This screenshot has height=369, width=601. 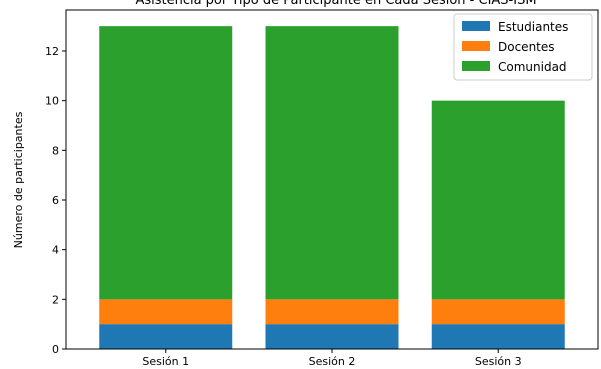 I want to click on y-axis: 0 2 4 6 8 10 12, so click(x=55, y=200).